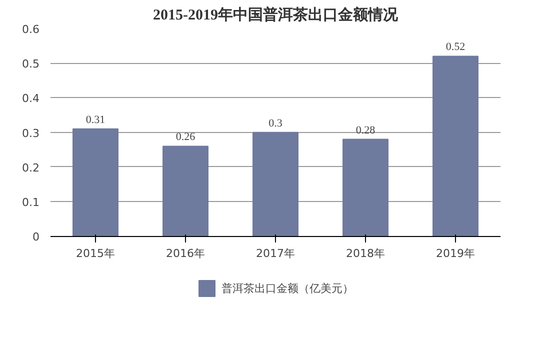  What do you see at coordinates (275, 123) in the screenshot?
I see `data-label: 0.3` at bounding box center [275, 123].